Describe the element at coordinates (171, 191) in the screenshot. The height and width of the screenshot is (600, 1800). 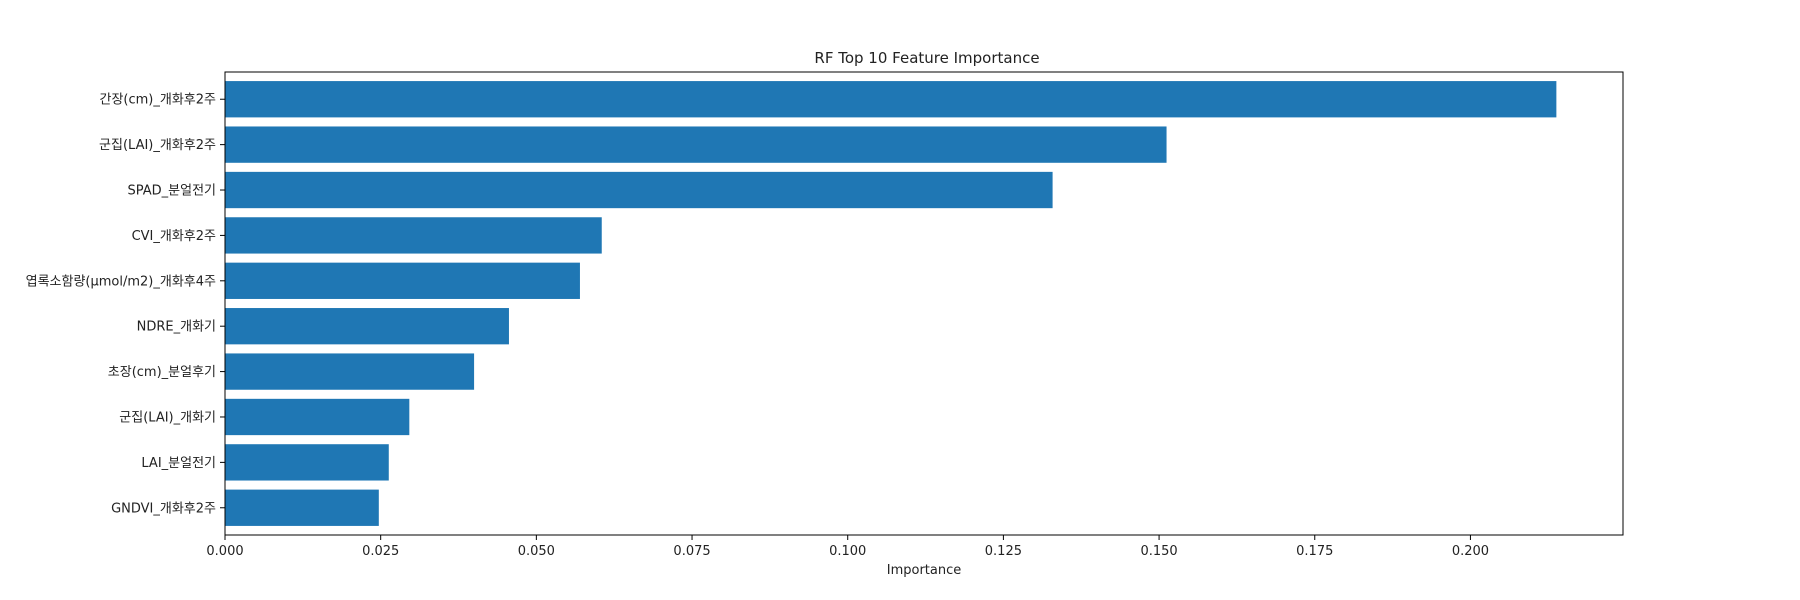
I see `y-tick-label: SPAD_분얼전기` at that location.